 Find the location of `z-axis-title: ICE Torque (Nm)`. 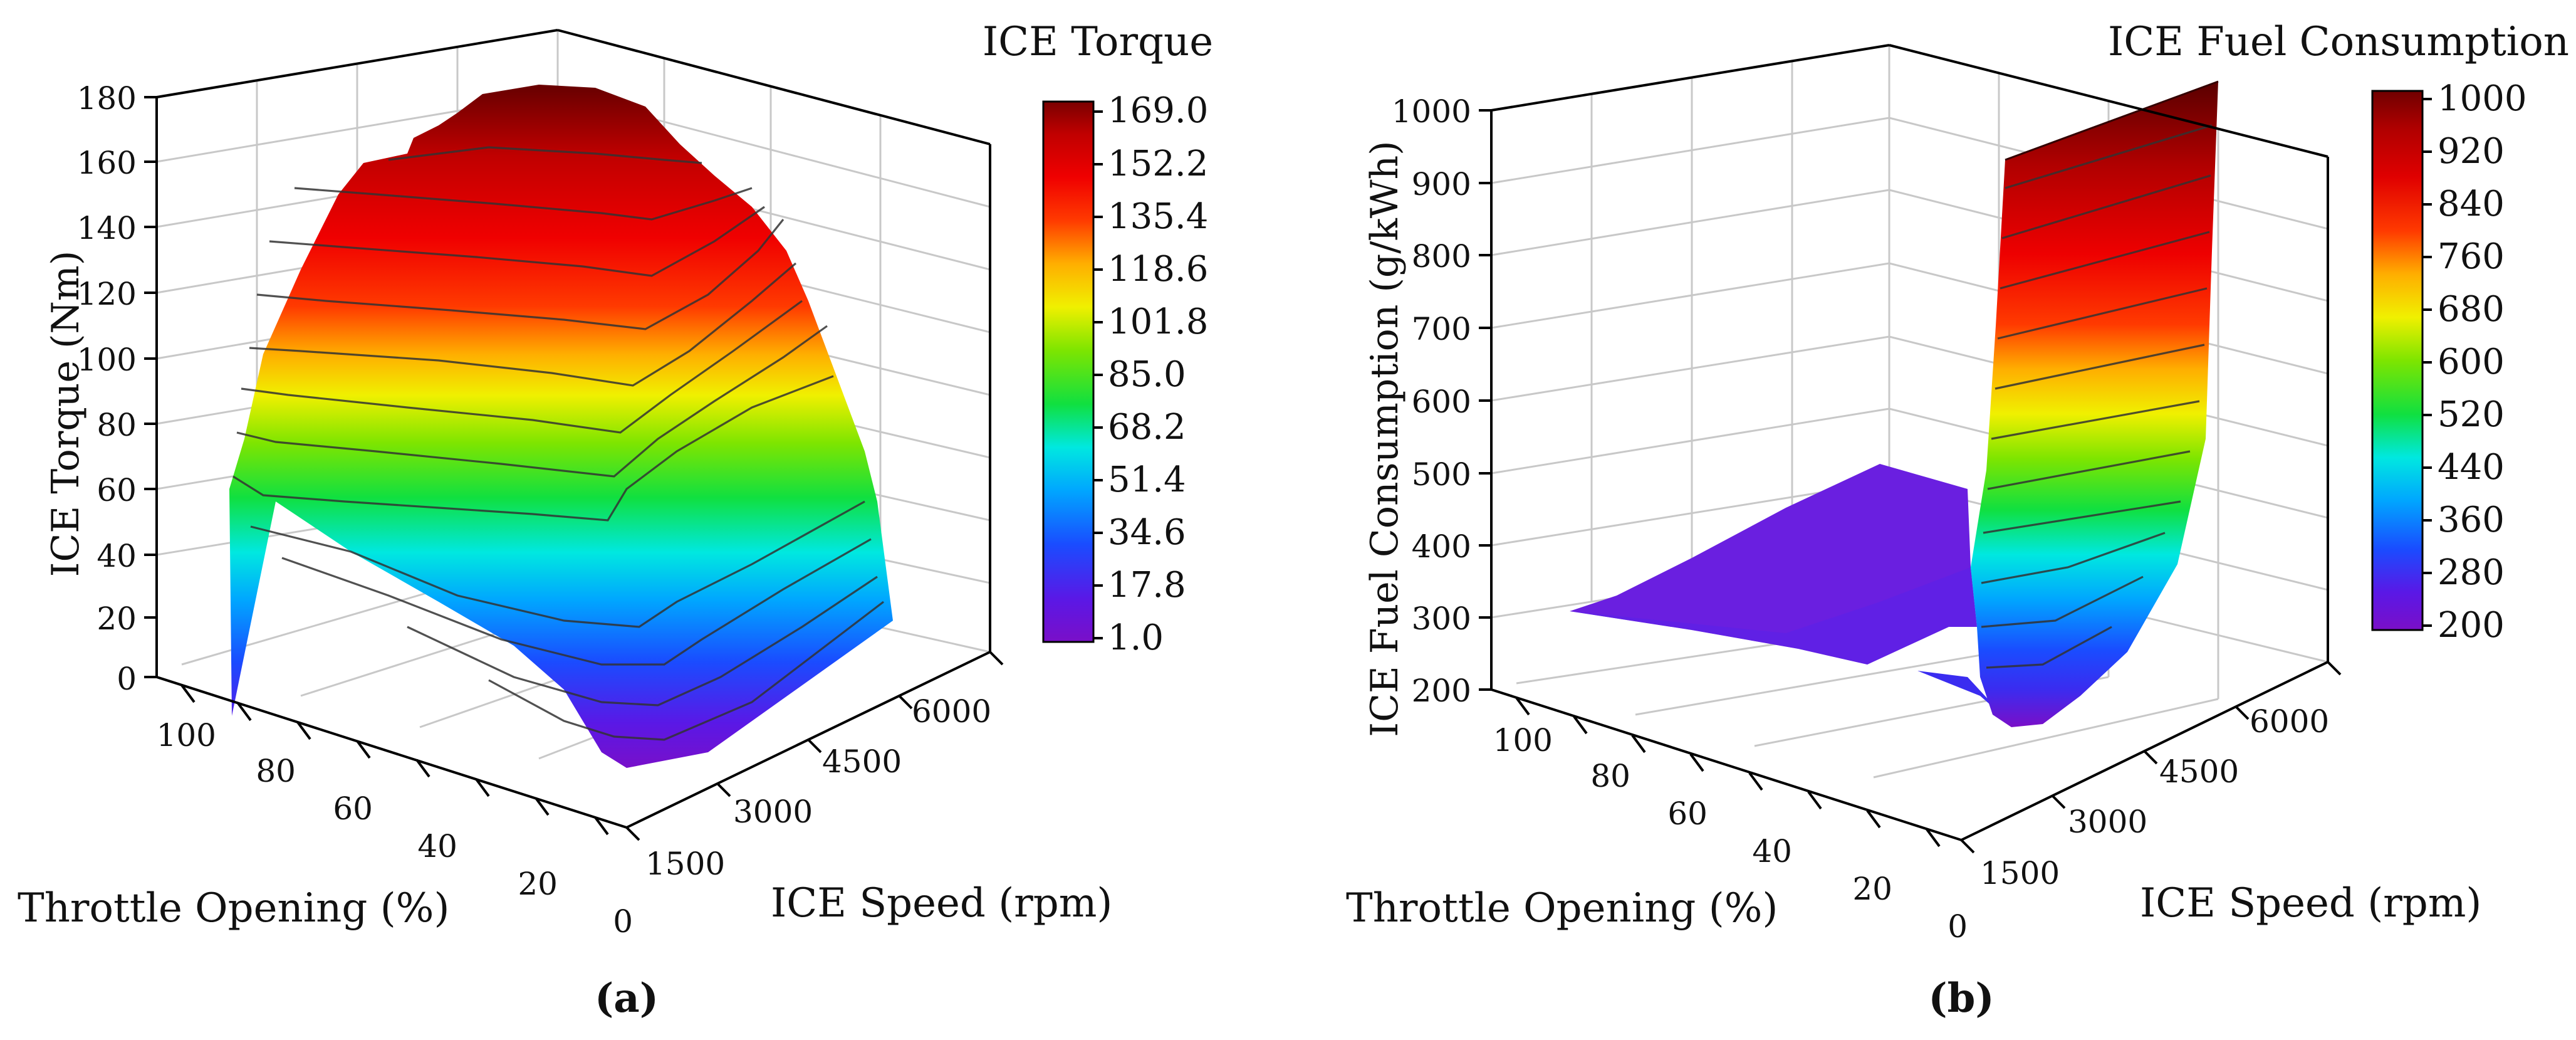

z-axis-title: ICE Torque (Nm) is located at coordinates (66, 414).